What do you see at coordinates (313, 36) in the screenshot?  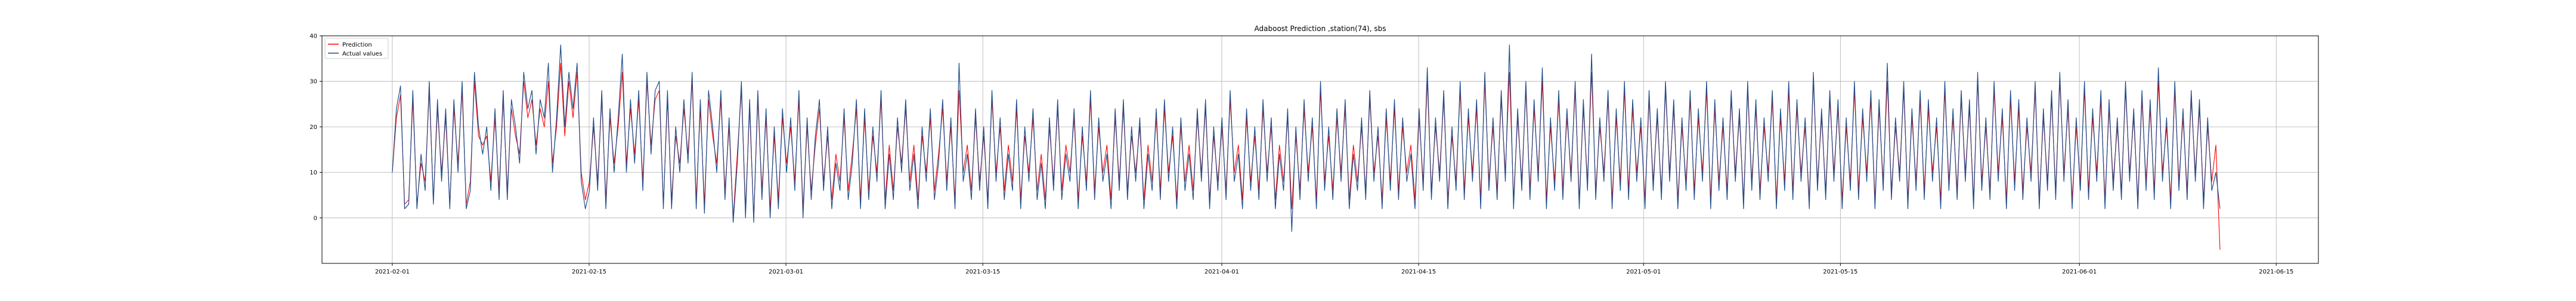 I see `y-tick-label: 40` at bounding box center [313, 36].